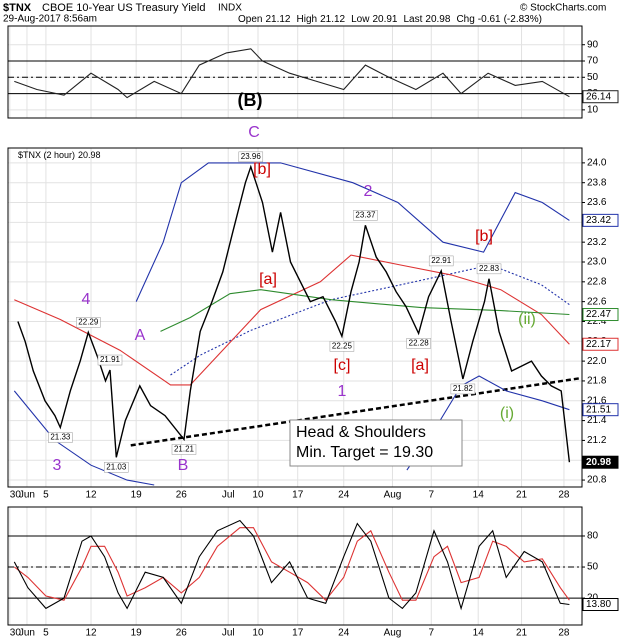  What do you see at coordinates (597, 480) in the screenshot?
I see `y-tick-label: 20.8` at bounding box center [597, 480].